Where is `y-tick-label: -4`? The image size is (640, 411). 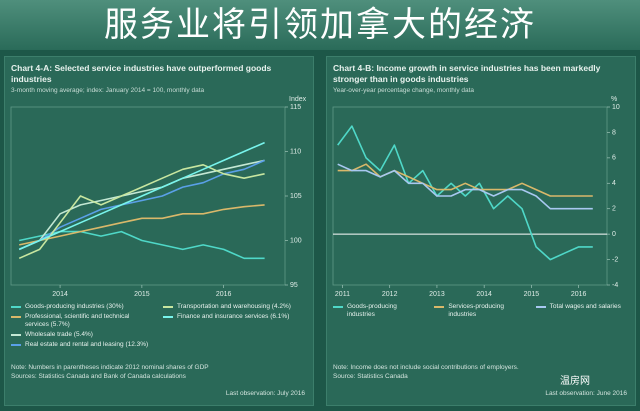
y-tick-label: -4 is located at coordinates (615, 285).